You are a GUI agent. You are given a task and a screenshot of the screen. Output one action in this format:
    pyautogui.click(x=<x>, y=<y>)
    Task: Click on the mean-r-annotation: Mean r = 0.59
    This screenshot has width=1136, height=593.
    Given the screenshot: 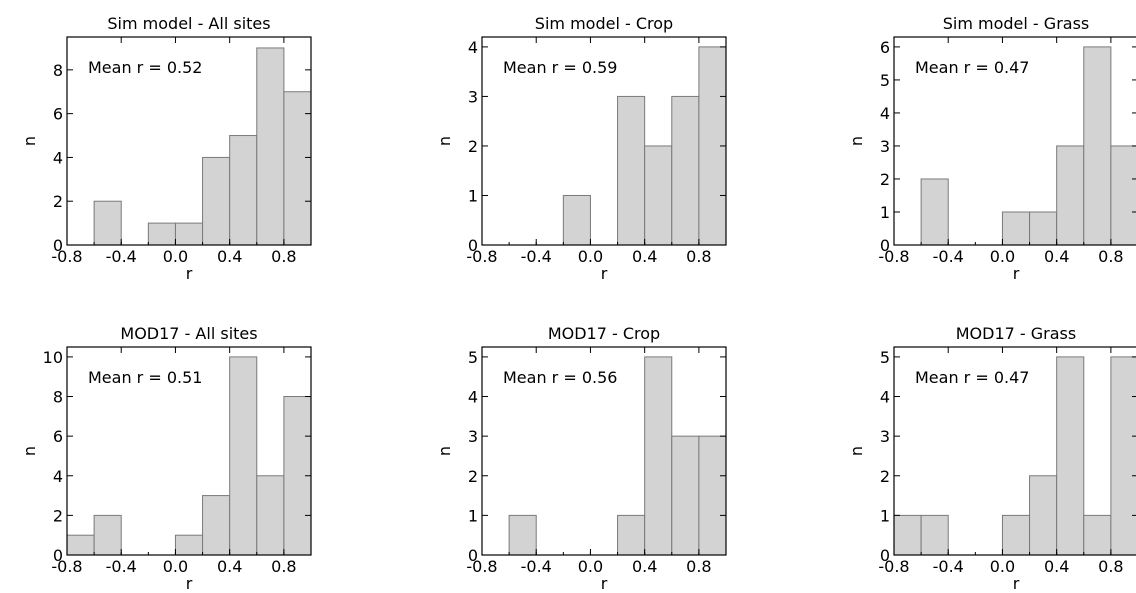 What is the action you would take?
    pyautogui.click(x=560, y=67)
    